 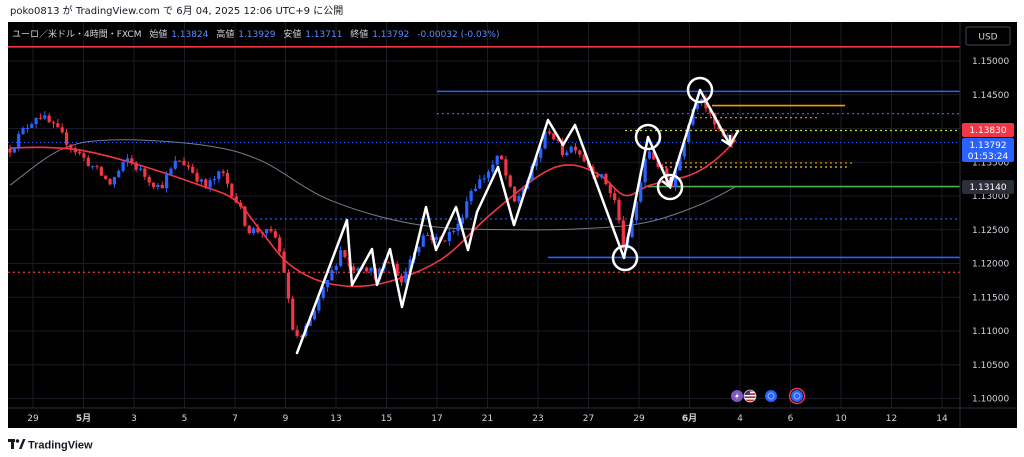 I want to click on currency-label: USD, so click(x=987, y=38).